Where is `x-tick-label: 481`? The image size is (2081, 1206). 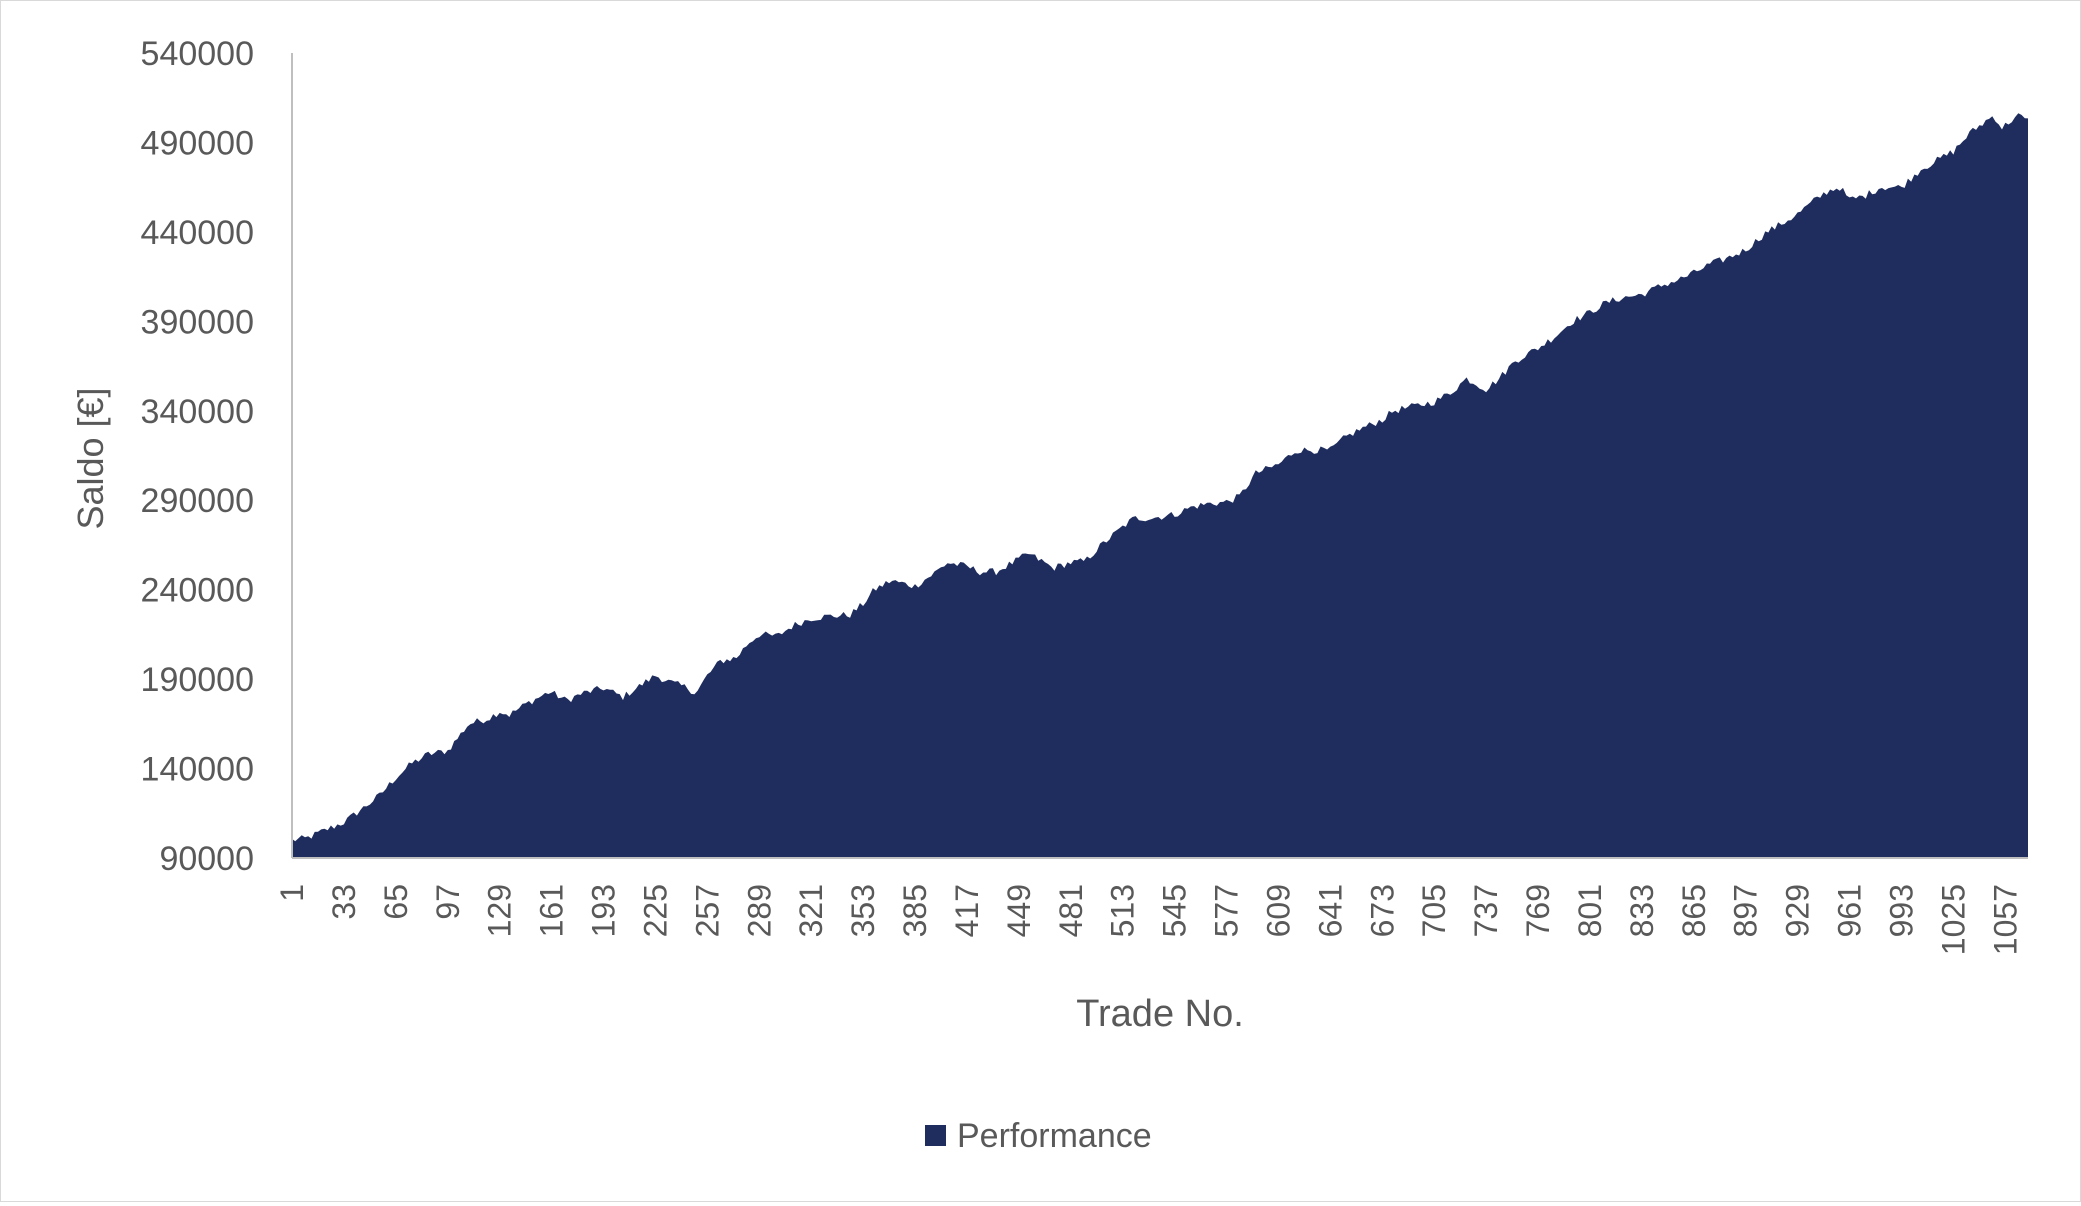
x-tick-label: 481 is located at coordinates (1071, 910).